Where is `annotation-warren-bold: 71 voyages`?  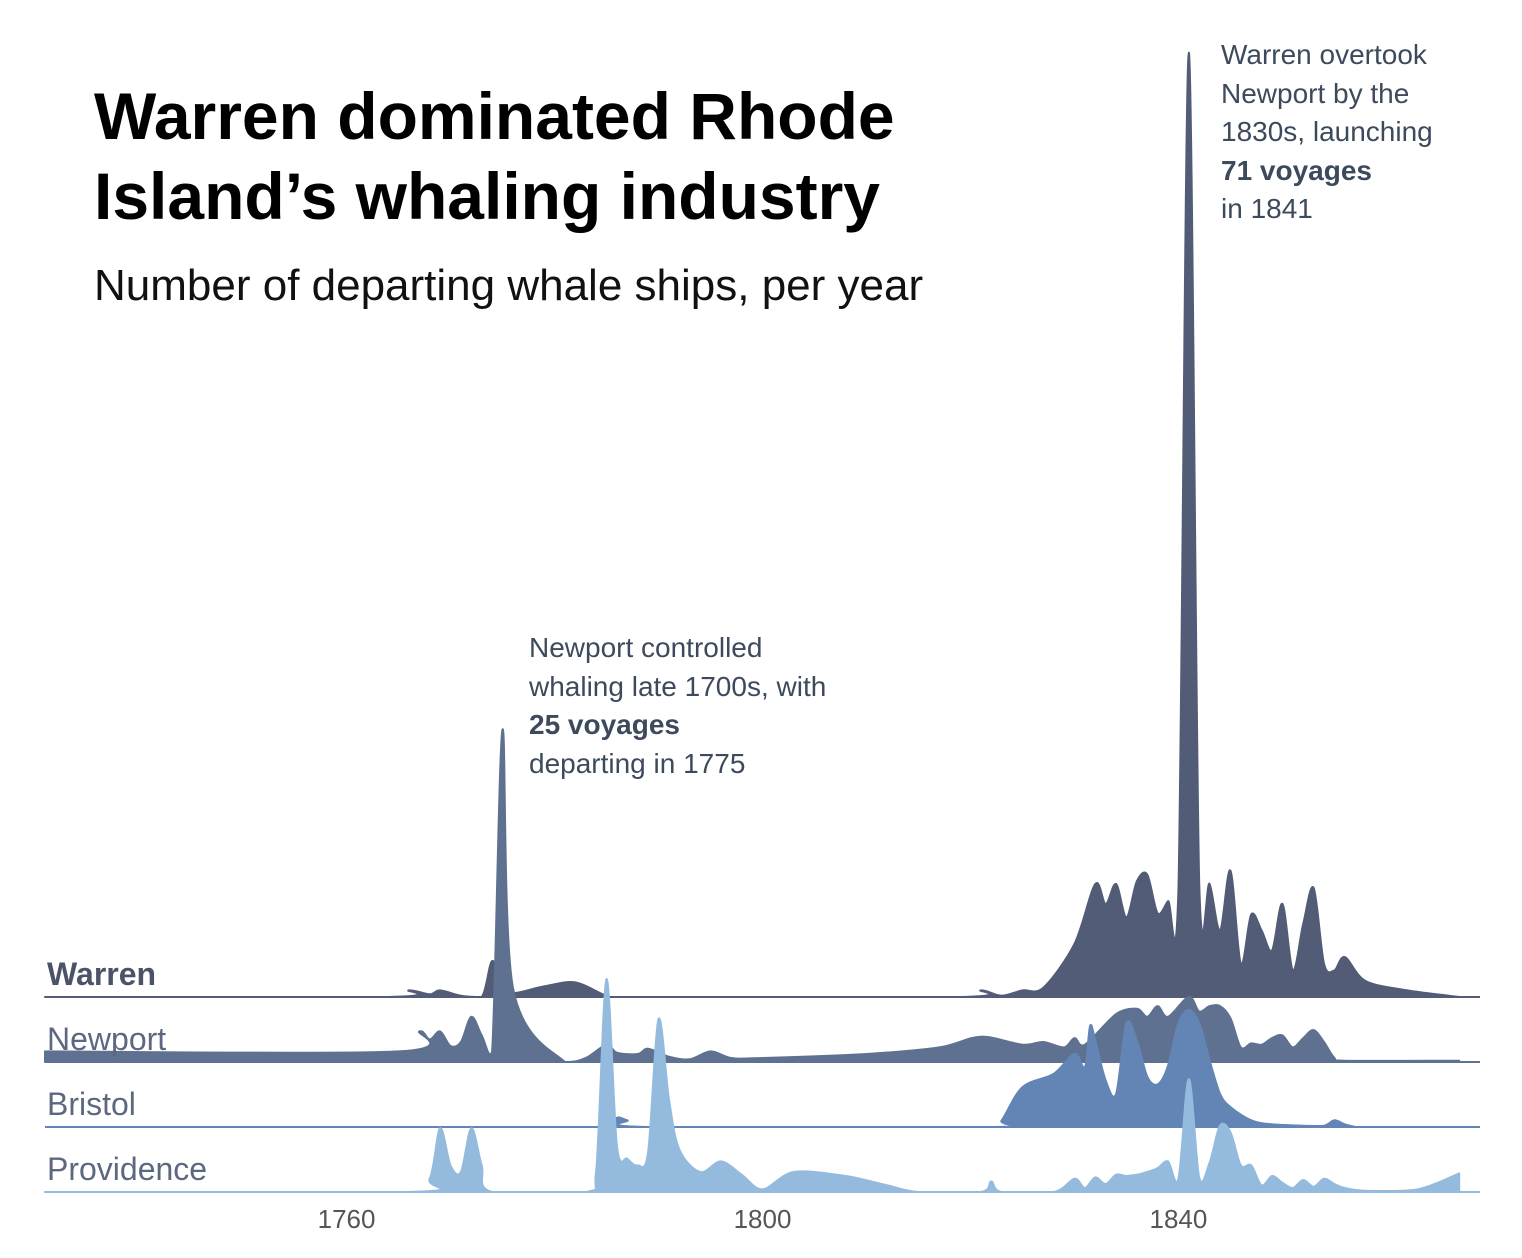 annotation-warren-bold: 71 voyages is located at coordinates (1327, 171).